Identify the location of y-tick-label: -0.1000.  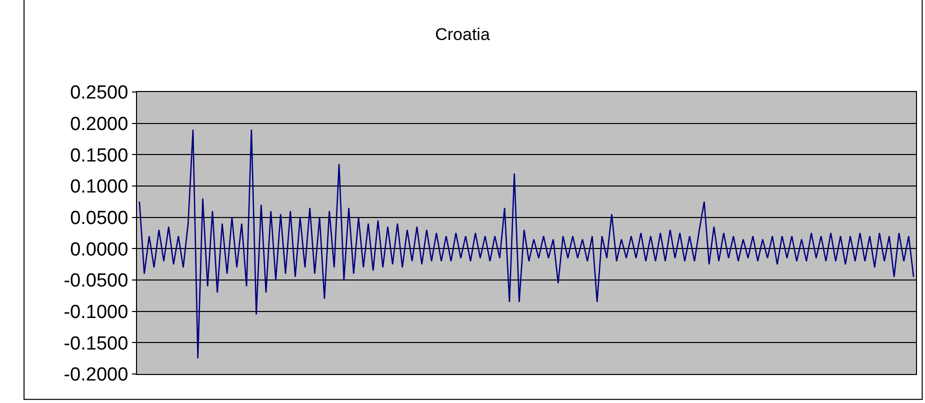
(96, 312).